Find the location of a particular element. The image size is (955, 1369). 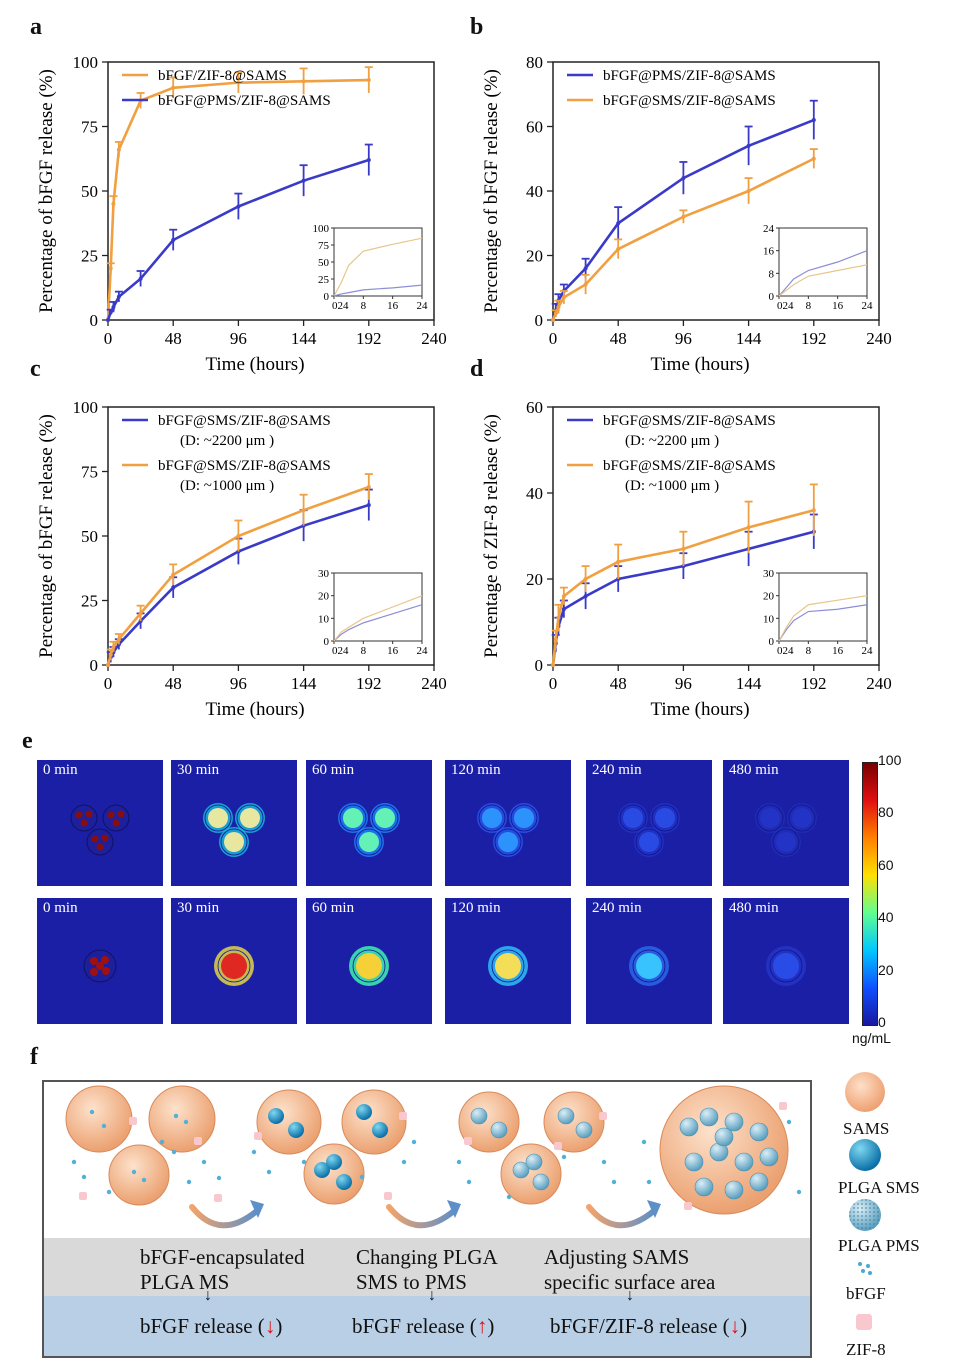

y-tick-label: 50 is located at coordinates (89, 536).